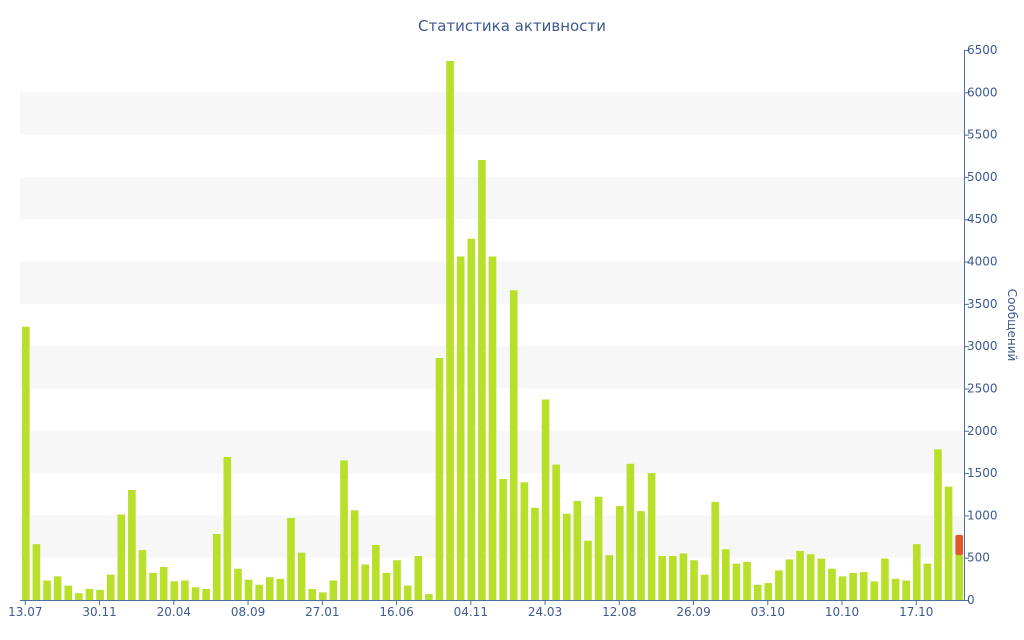 The image size is (1024, 640). Describe the element at coordinates (982, 135) in the screenshot. I see `y-tick-label: 5500` at that location.